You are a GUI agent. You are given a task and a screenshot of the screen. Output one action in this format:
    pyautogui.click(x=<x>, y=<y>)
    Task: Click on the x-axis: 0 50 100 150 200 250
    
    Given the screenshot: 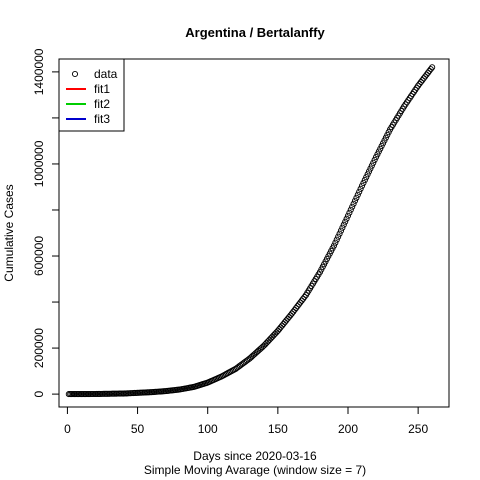 What is the action you would take?
    pyautogui.click(x=246, y=421)
    